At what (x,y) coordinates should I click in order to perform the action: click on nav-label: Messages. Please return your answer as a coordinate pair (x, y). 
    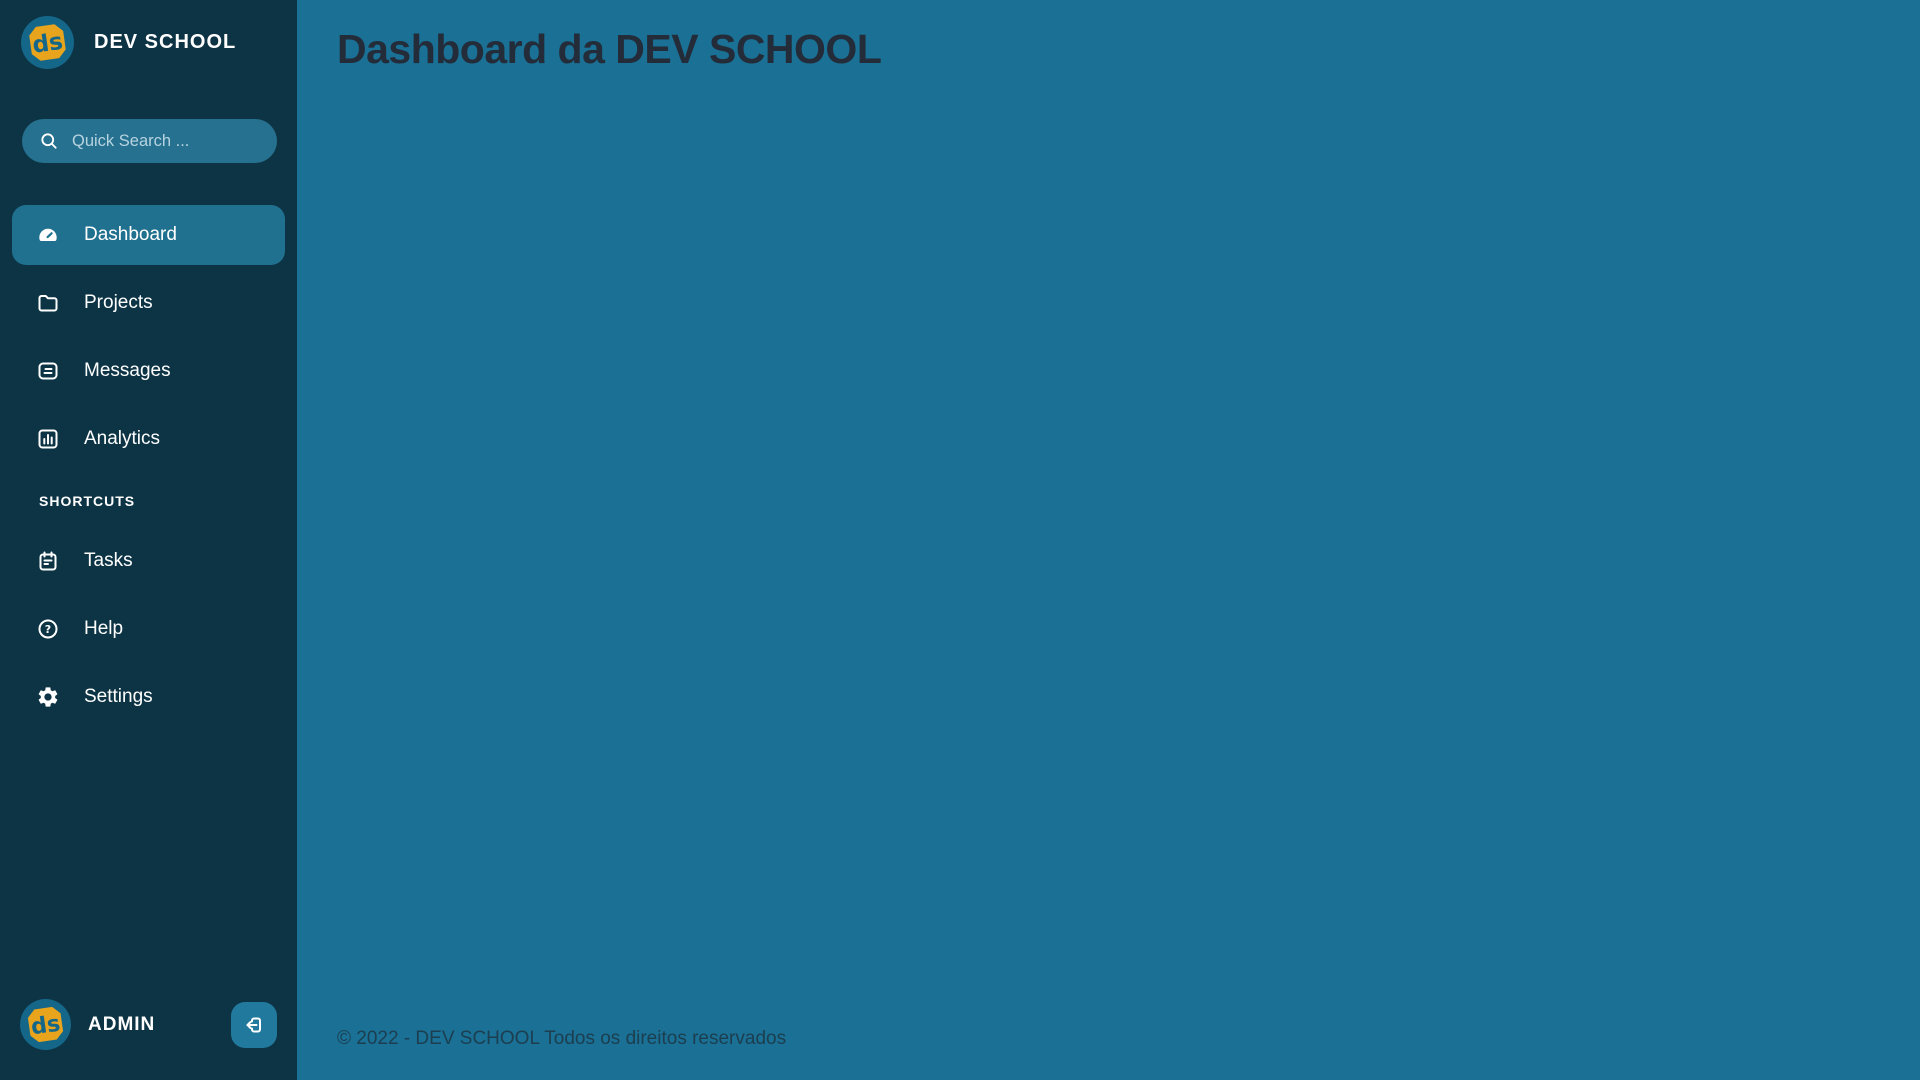
    Looking at the image, I should click on (127, 370).